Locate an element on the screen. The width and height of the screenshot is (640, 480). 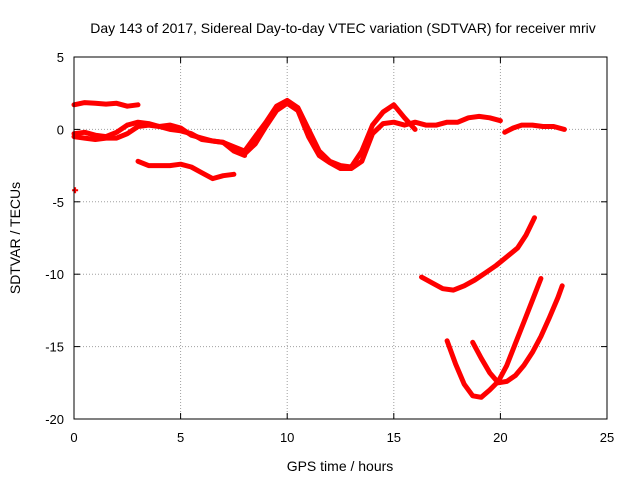
x-tick-label: 5 is located at coordinates (180, 437).